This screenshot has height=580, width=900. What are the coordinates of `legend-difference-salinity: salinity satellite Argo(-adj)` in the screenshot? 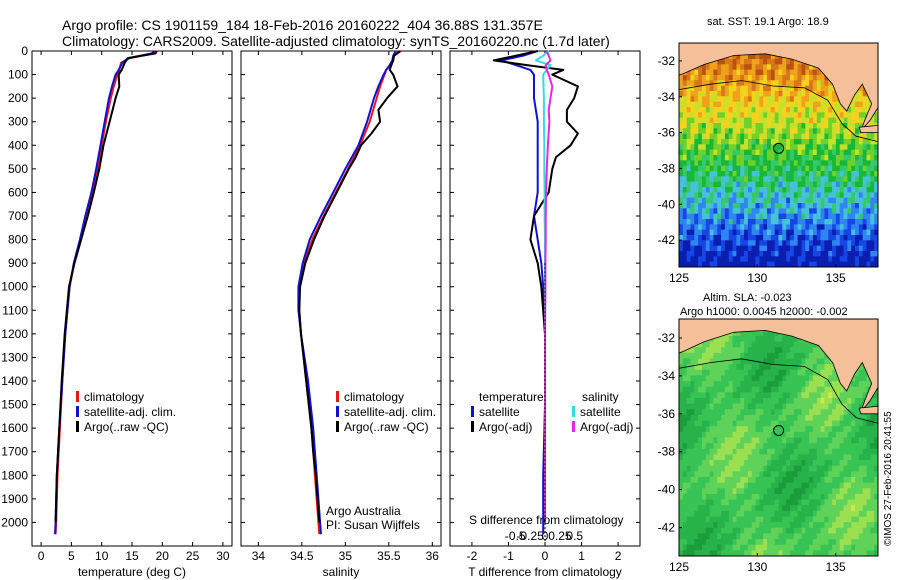 It's located at (602, 412).